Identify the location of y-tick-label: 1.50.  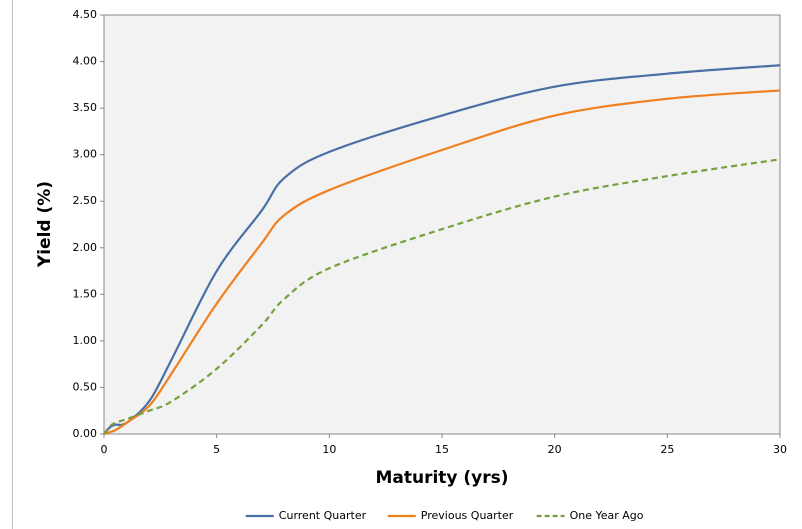
(85, 293).